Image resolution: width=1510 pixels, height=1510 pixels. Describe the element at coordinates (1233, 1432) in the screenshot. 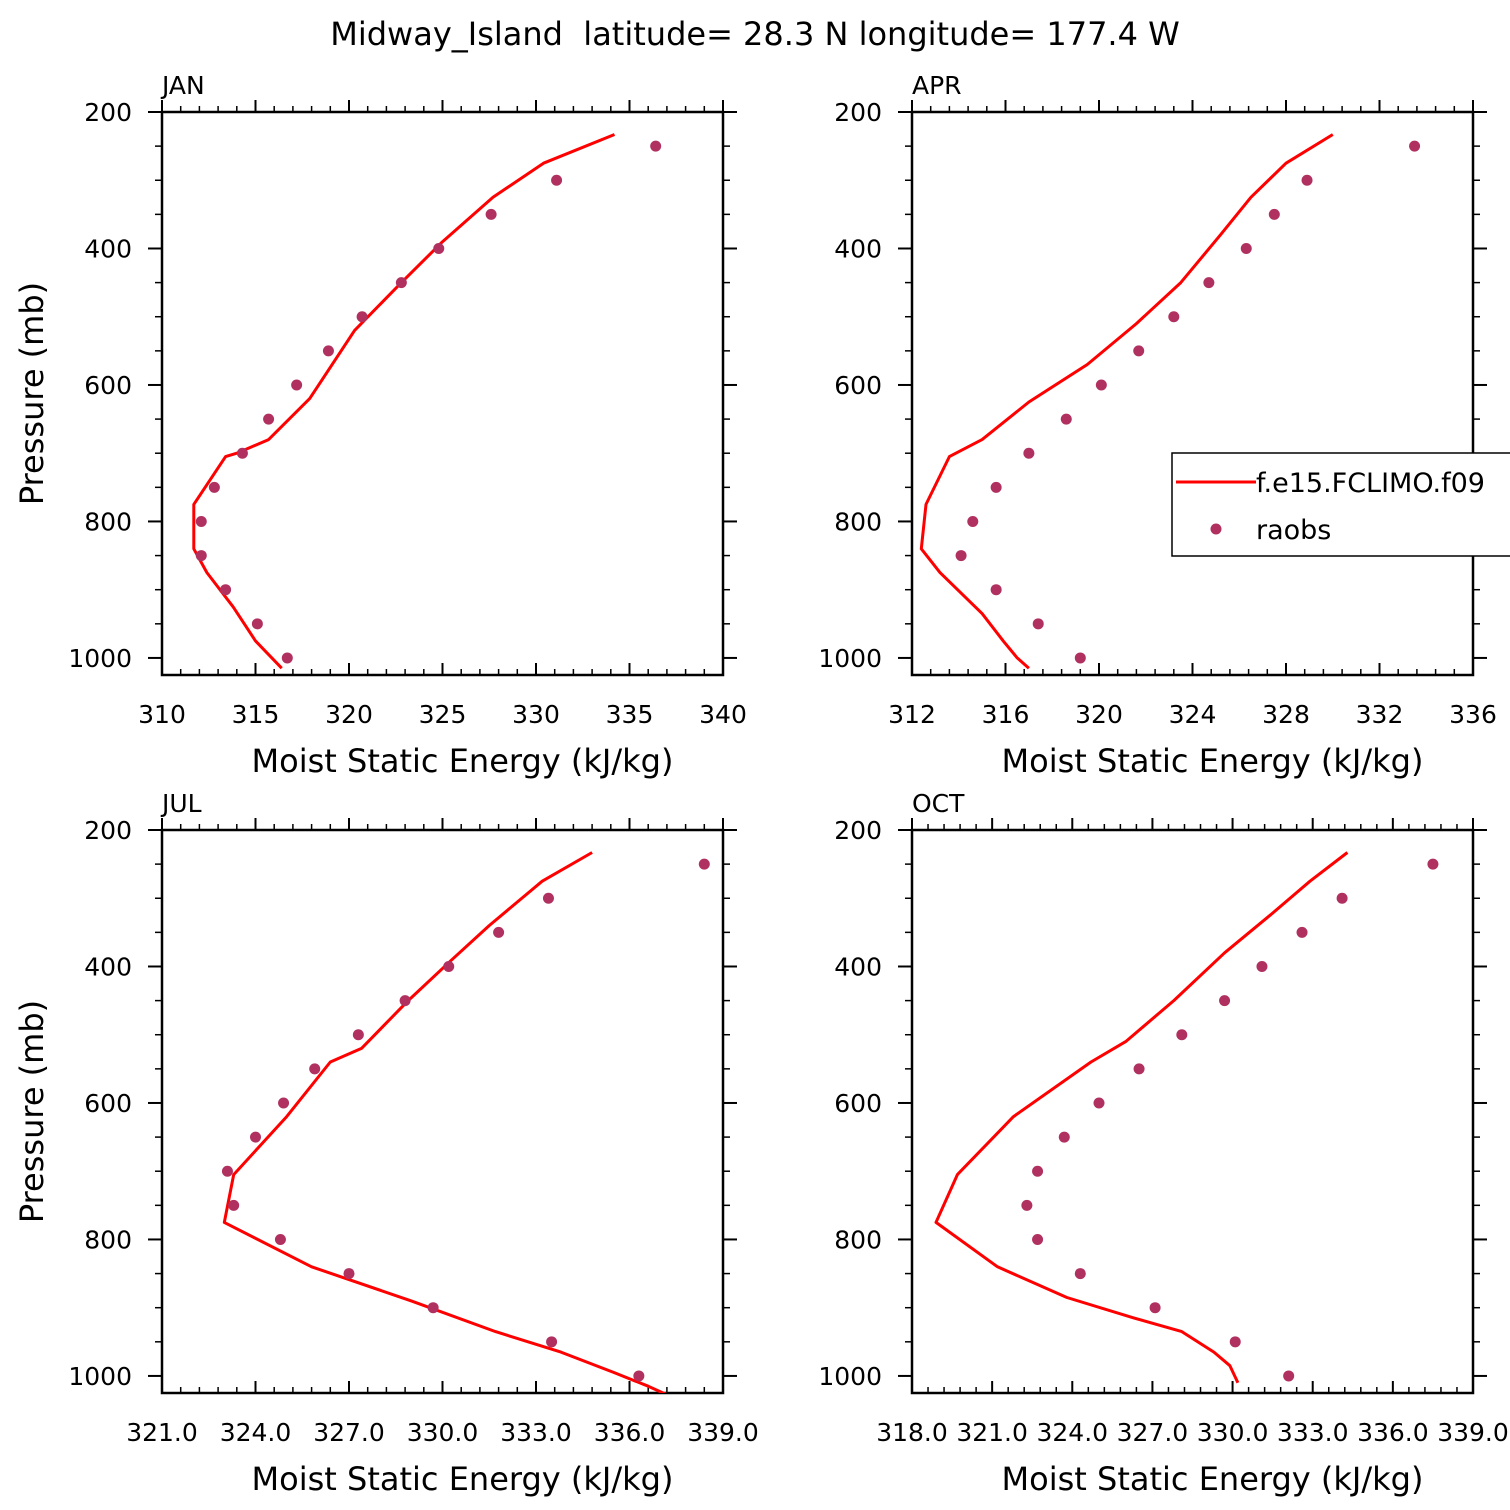

I see `x-tick-label: 330.0` at that location.